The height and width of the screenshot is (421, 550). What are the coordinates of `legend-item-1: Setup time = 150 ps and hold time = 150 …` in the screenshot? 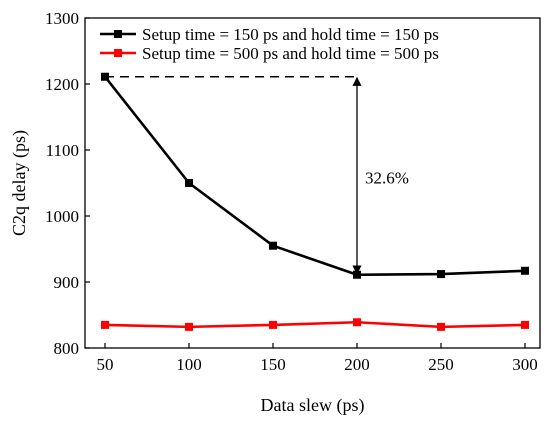 It's located at (269, 34).